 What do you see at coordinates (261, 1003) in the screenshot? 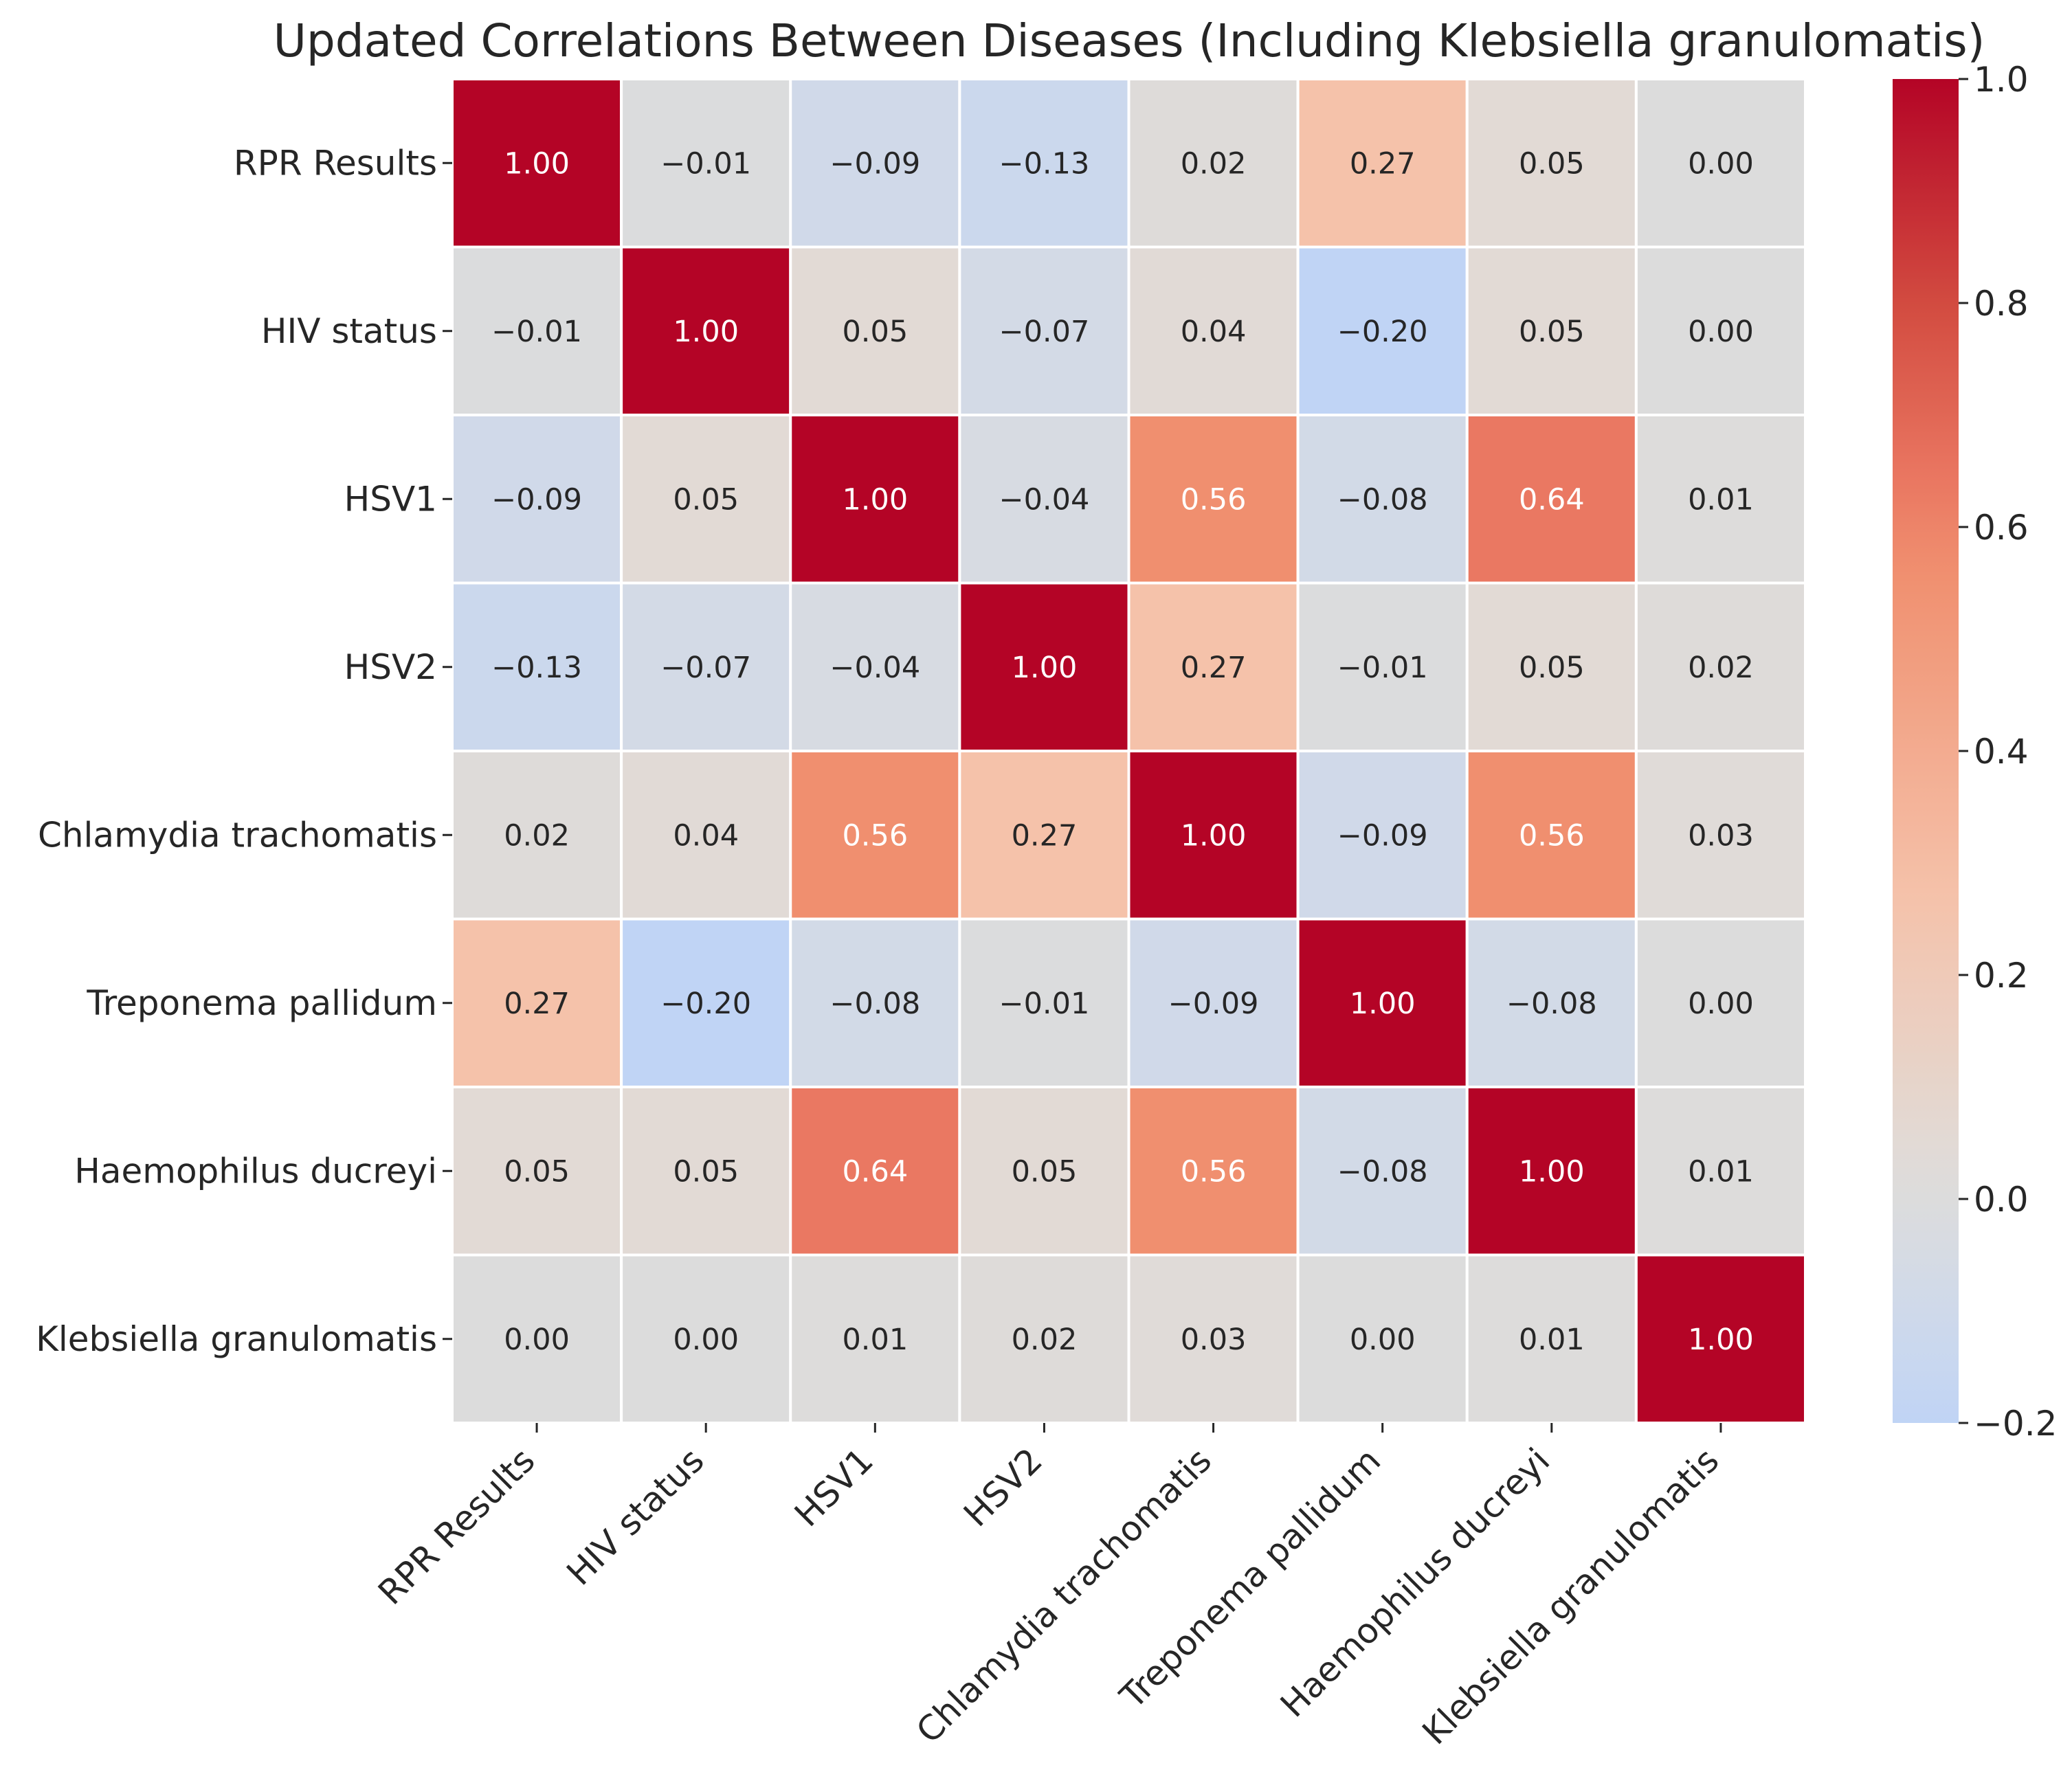
I see `y-tick-label: Treponema pallidum` at bounding box center [261, 1003].